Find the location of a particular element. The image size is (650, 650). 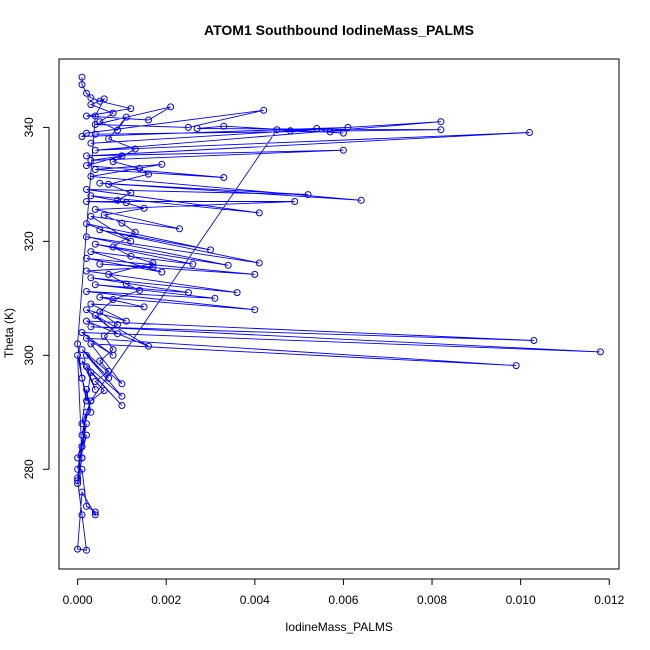

x-tick-label: 0.006 is located at coordinates (343, 600).